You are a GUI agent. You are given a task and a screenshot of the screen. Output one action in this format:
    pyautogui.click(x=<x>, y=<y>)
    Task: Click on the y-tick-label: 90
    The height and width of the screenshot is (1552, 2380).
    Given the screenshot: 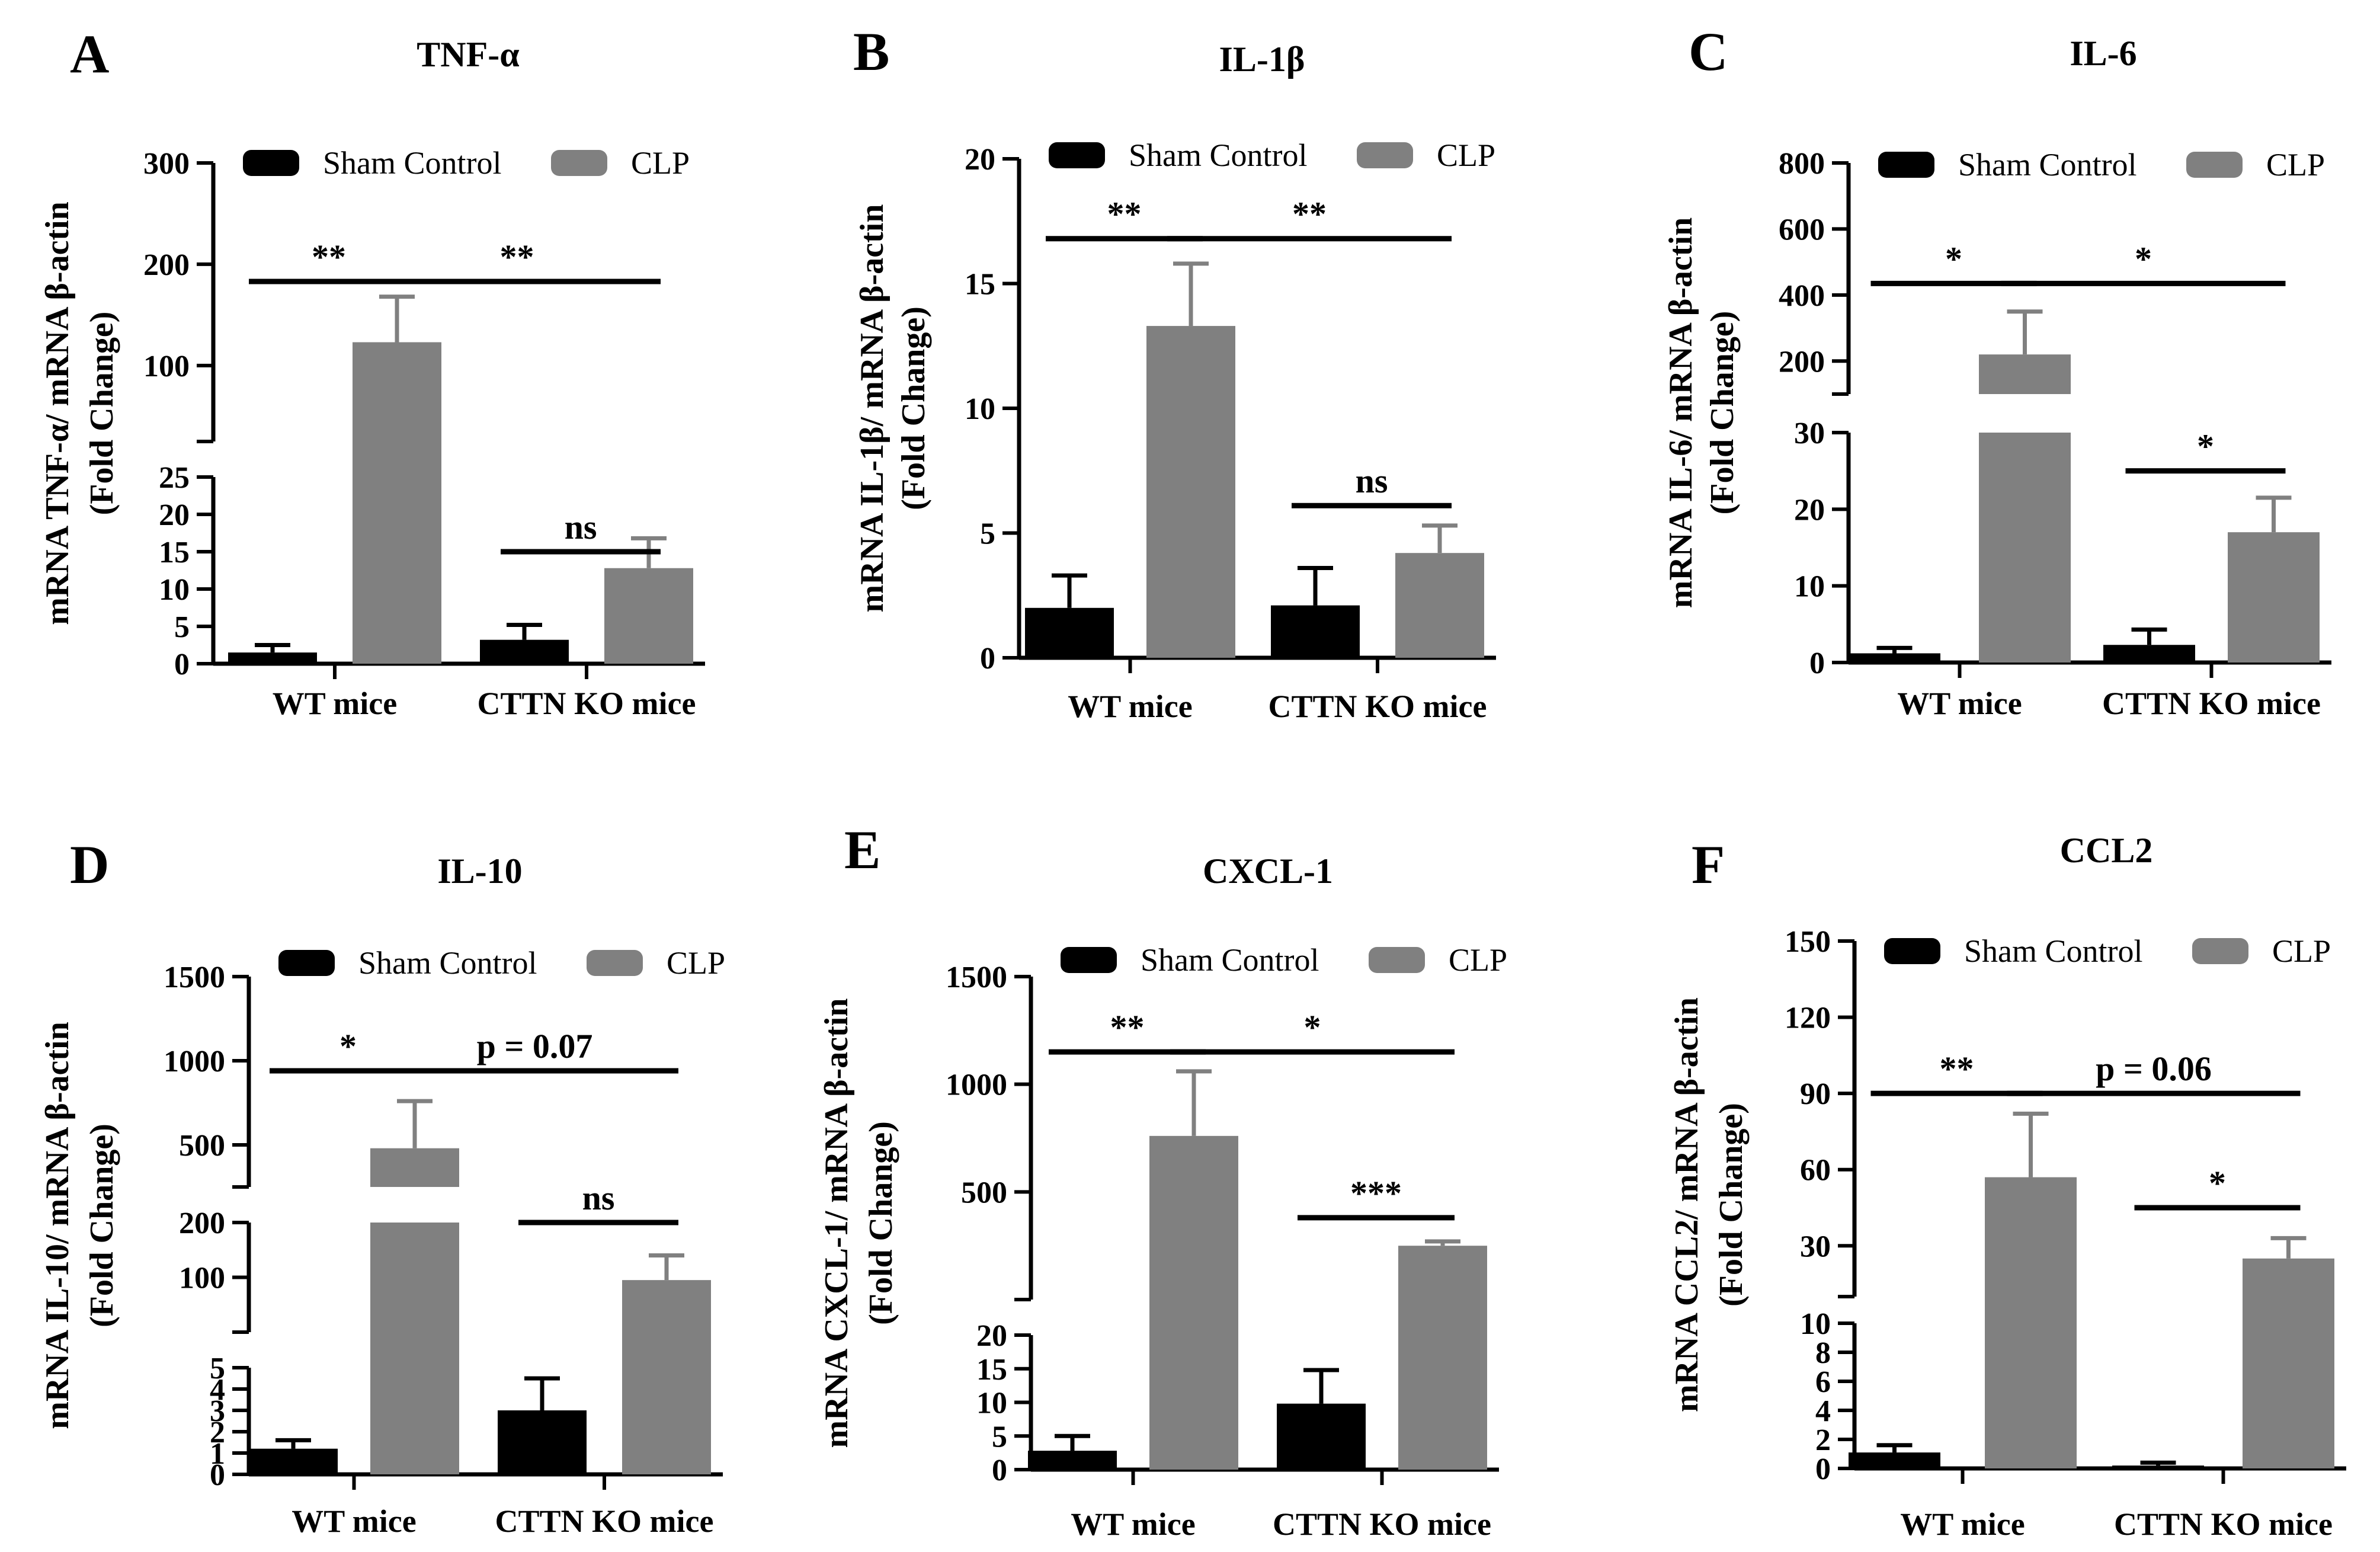 What is the action you would take?
    pyautogui.click(x=1815, y=1094)
    